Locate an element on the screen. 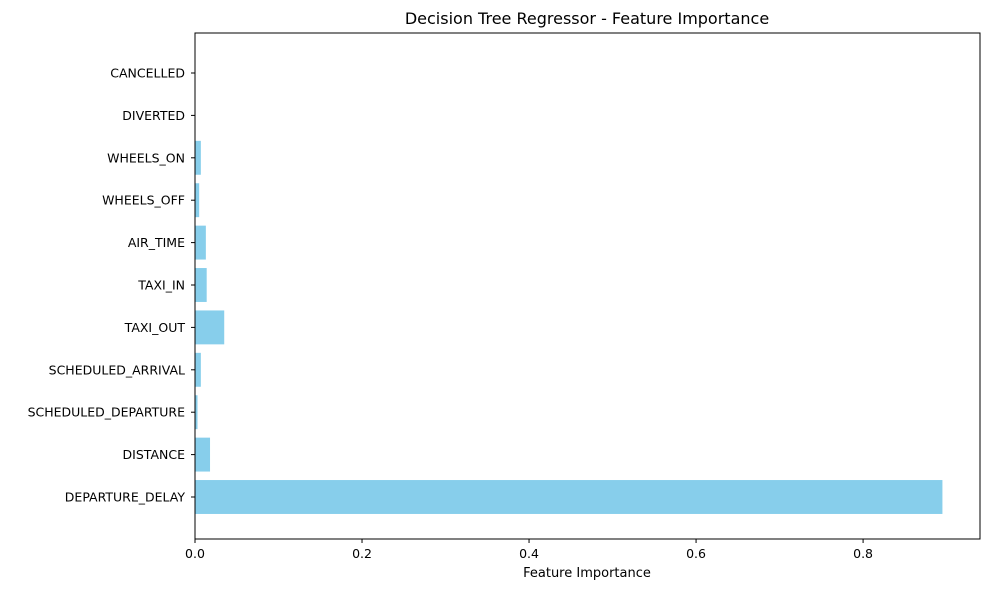 The height and width of the screenshot is (590, 989). bar-scheduled-departure is located at coordinates (196, 412).